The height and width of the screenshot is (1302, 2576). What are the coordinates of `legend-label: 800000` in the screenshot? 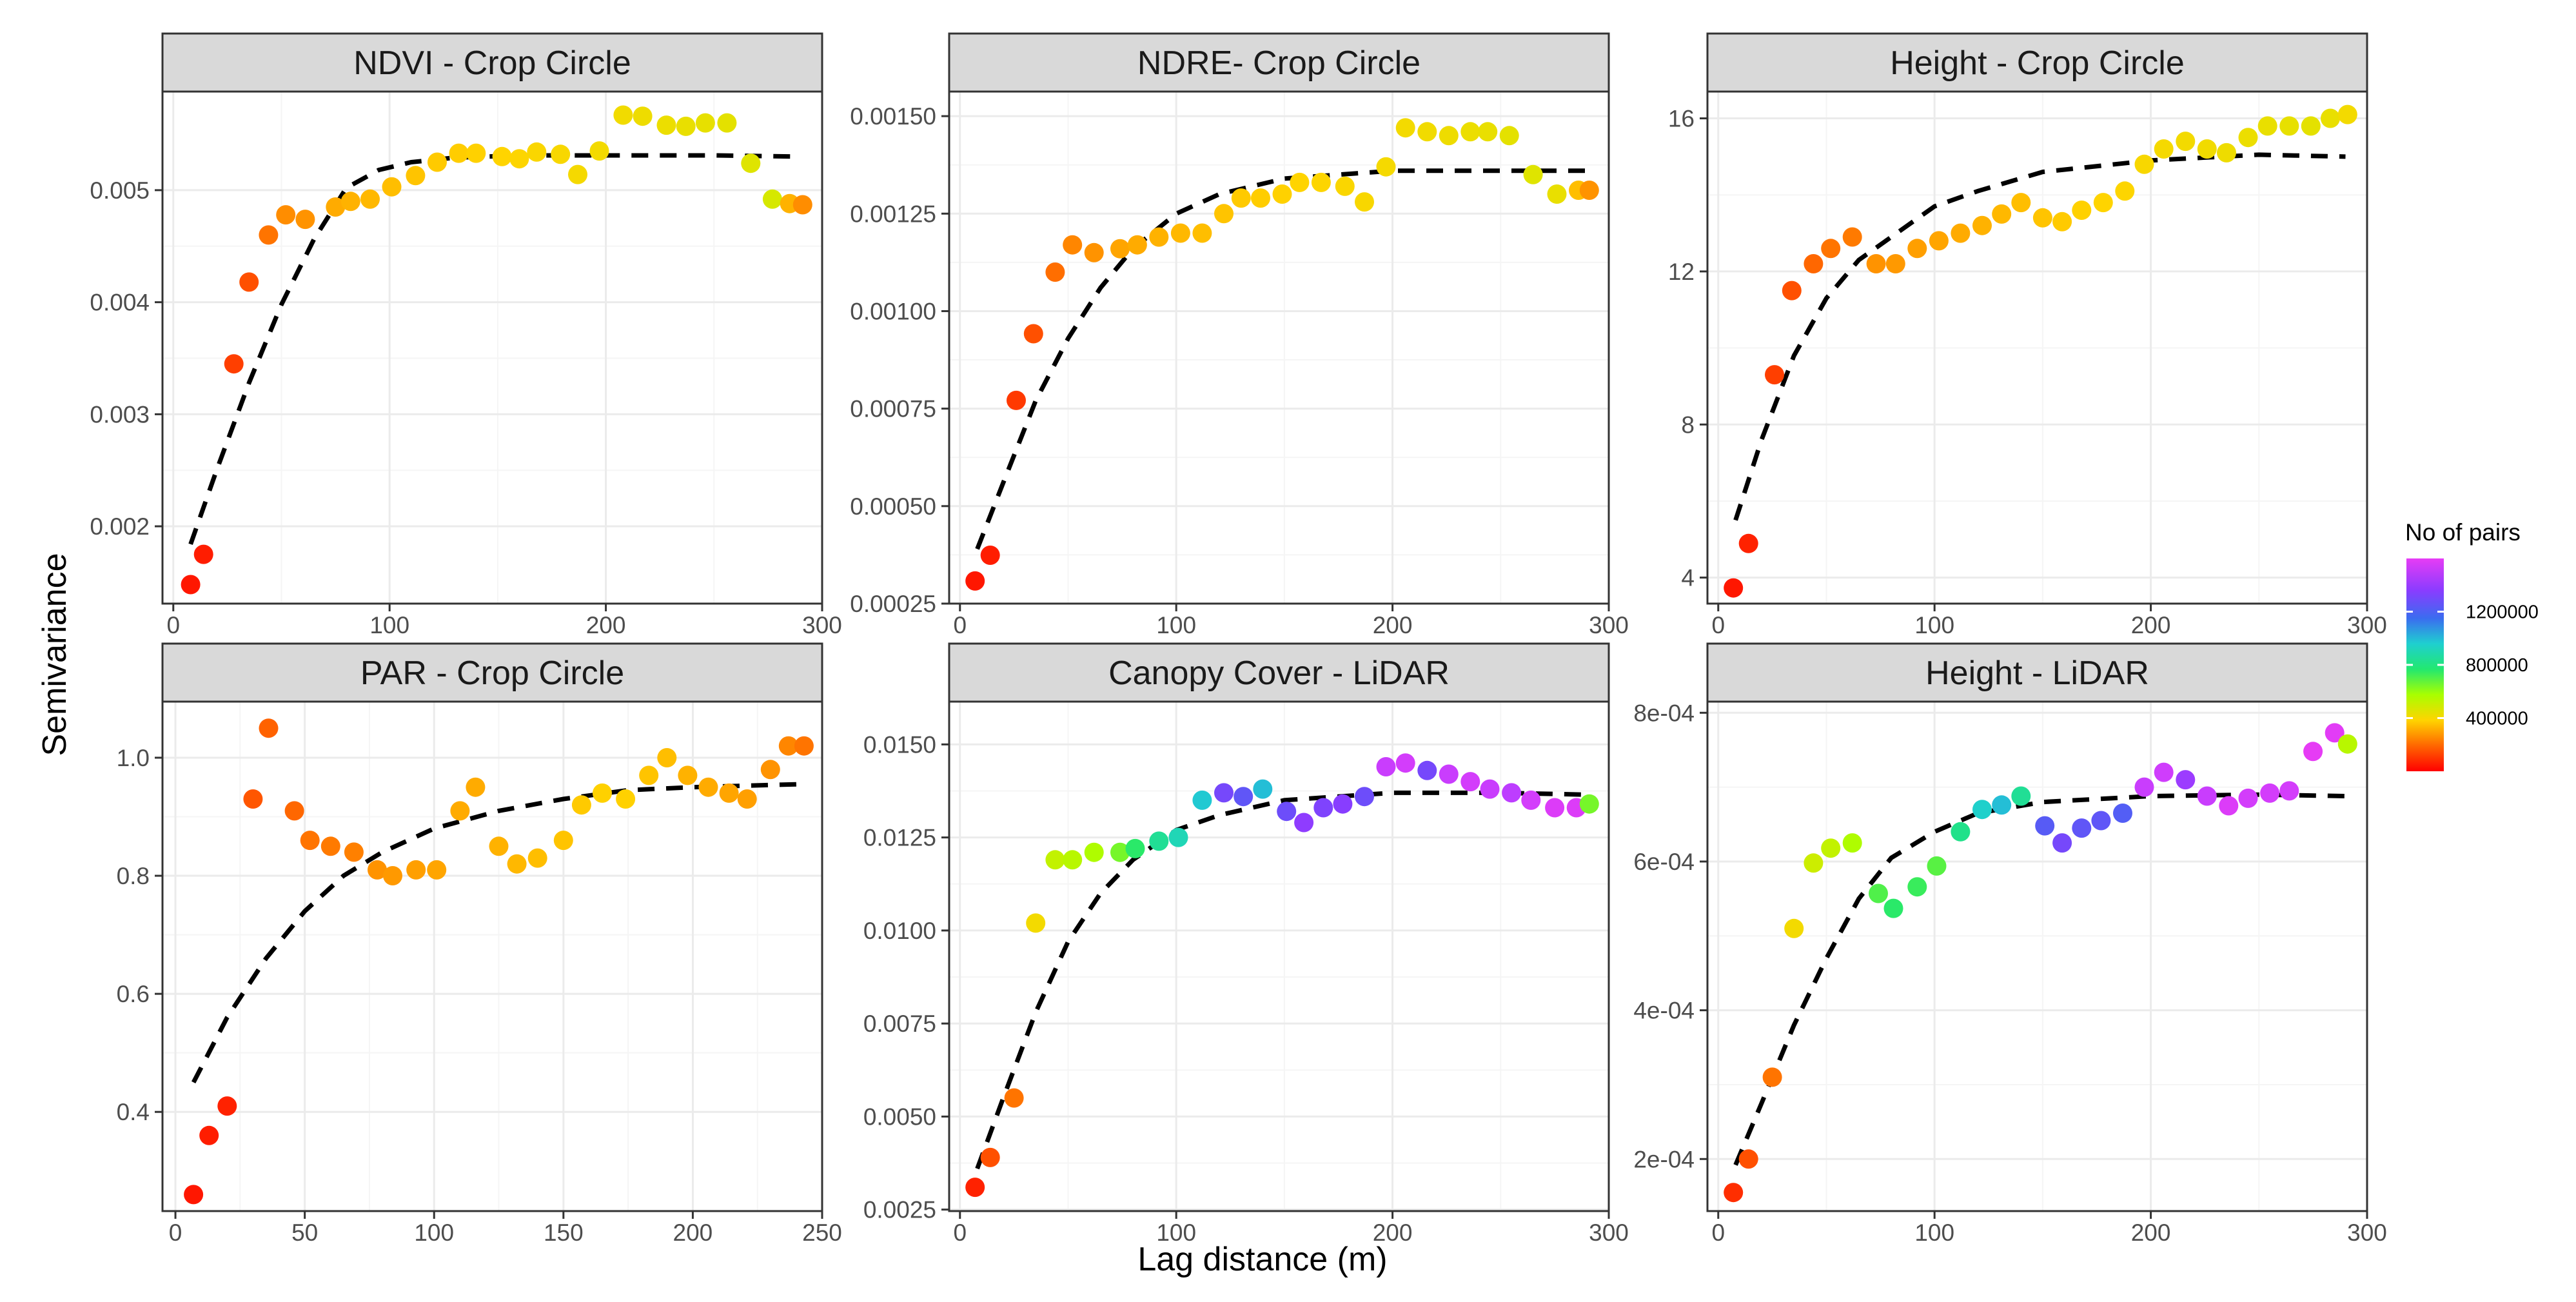 It's located at (2497, 665).